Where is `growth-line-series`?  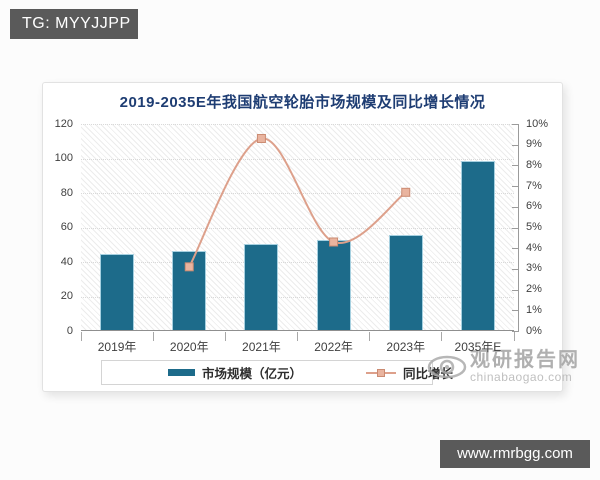 growth-line-series is located at coordinates (297, 202).